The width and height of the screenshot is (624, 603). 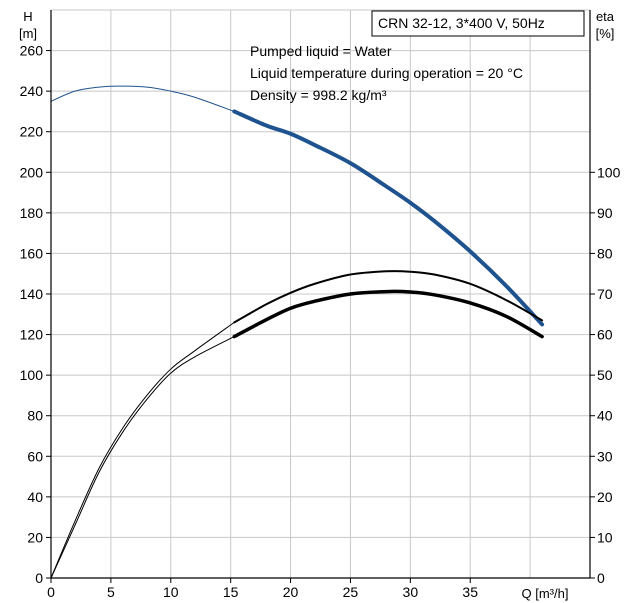 What do you see at coordinates (605, 213) in the screenshot?
I see `y-right-tick-label: 90` at bounding box center [605, 213].